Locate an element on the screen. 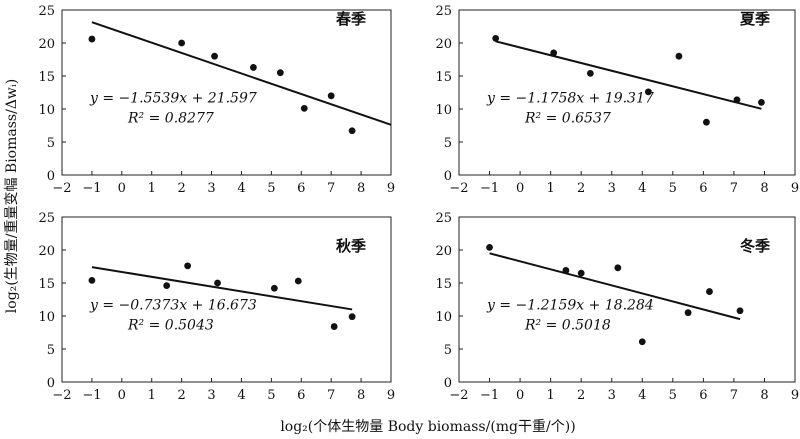 This screenshot has height=439, width=800. season-title: 秋季 is located at coordinates (351, 246).